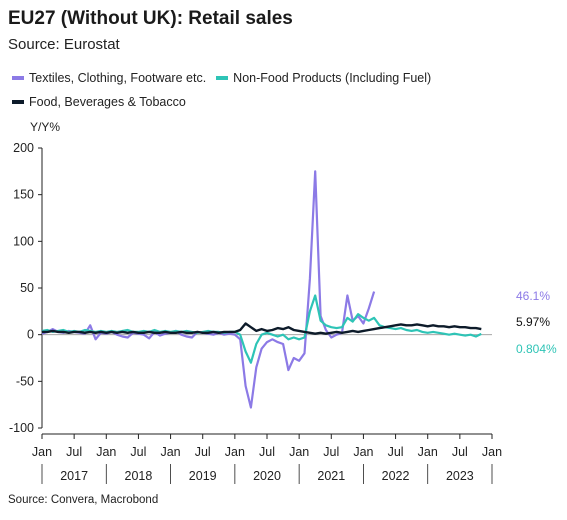 The image size is (567, 520). What do you see at coordinates (267, 476) in the screenshot?
I see `x-year-label: 2020` at bounding box center [267, 476].